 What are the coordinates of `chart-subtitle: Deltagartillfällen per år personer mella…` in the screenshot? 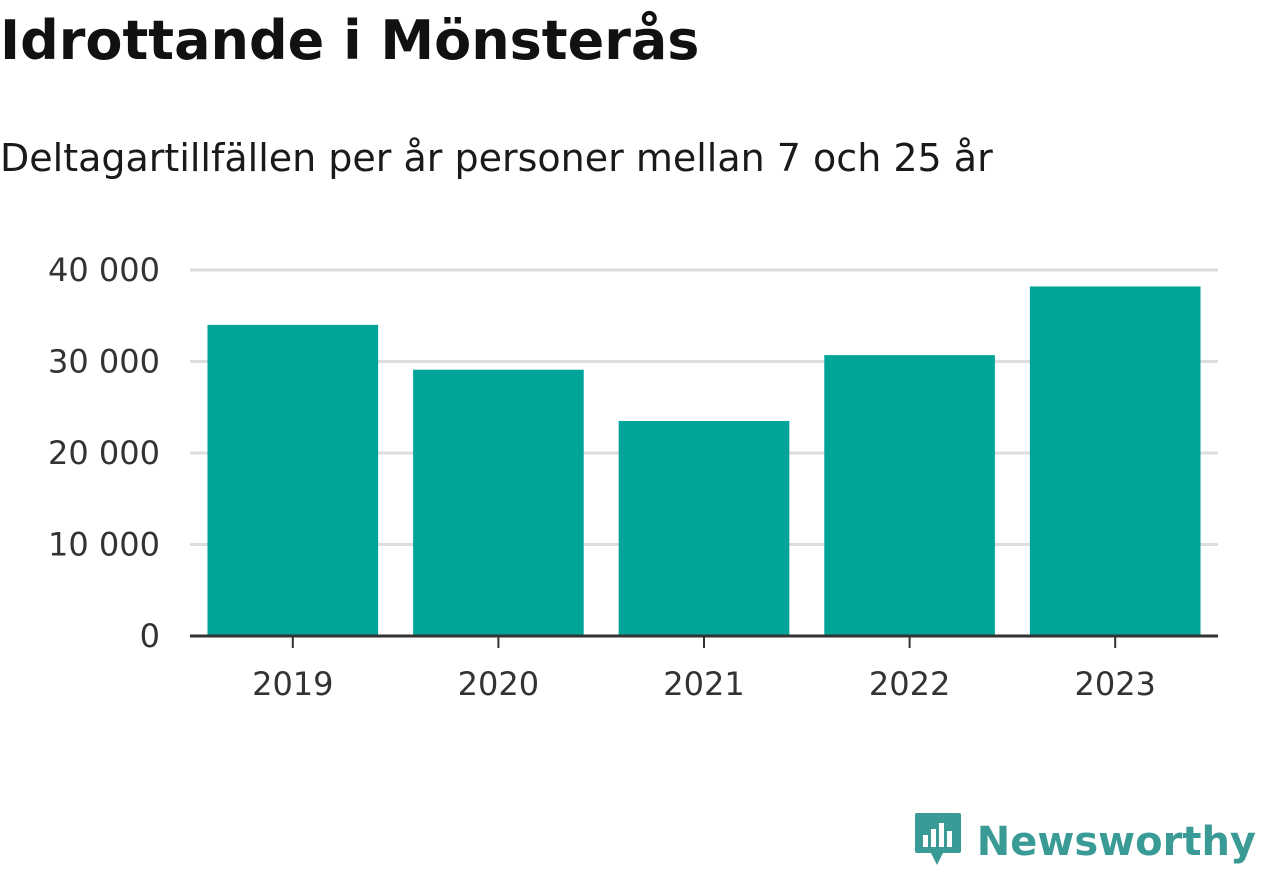 It's located at (496, 158).